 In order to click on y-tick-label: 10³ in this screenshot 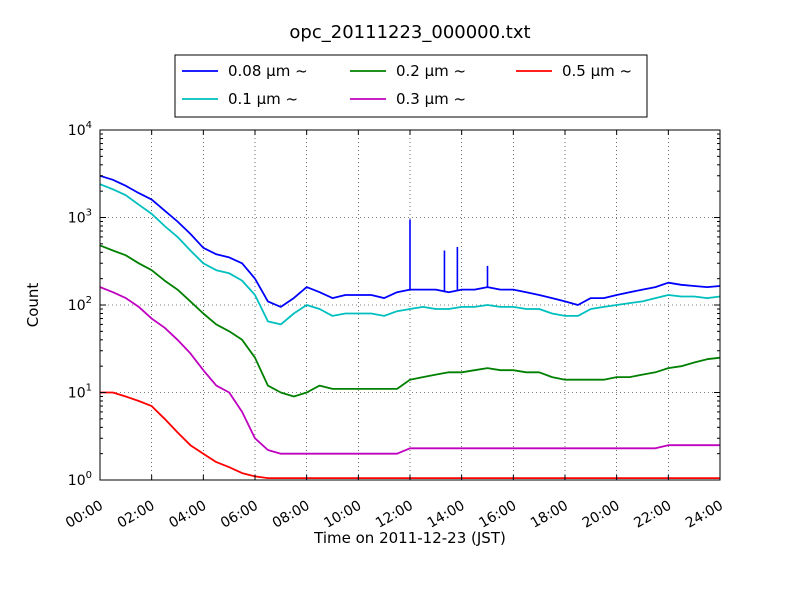, I will do `click(80, 217)`.